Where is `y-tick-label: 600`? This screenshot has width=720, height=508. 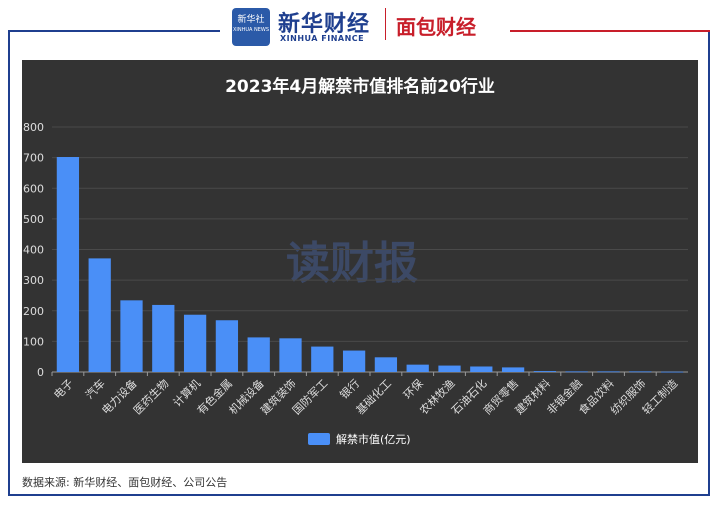 y-tick-label: 600 is located at coordinates (33, 188).